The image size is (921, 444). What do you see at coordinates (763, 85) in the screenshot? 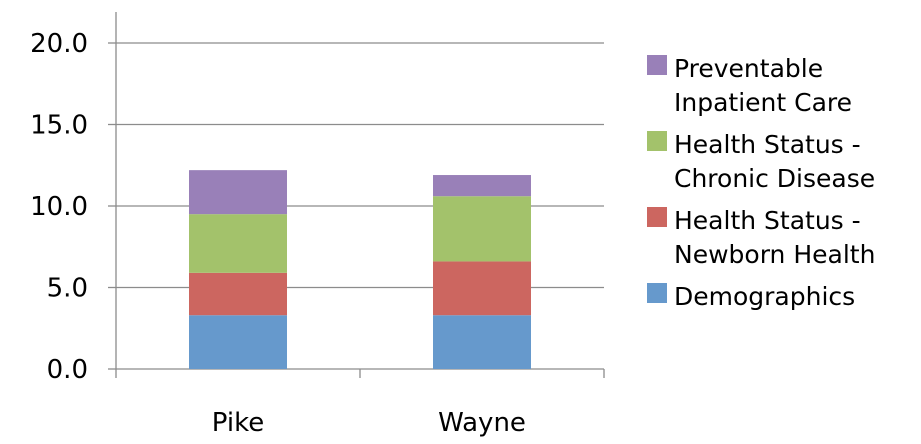
I see `legend-label: Preventable Inpatient Care` at bounding box center [763, 85].